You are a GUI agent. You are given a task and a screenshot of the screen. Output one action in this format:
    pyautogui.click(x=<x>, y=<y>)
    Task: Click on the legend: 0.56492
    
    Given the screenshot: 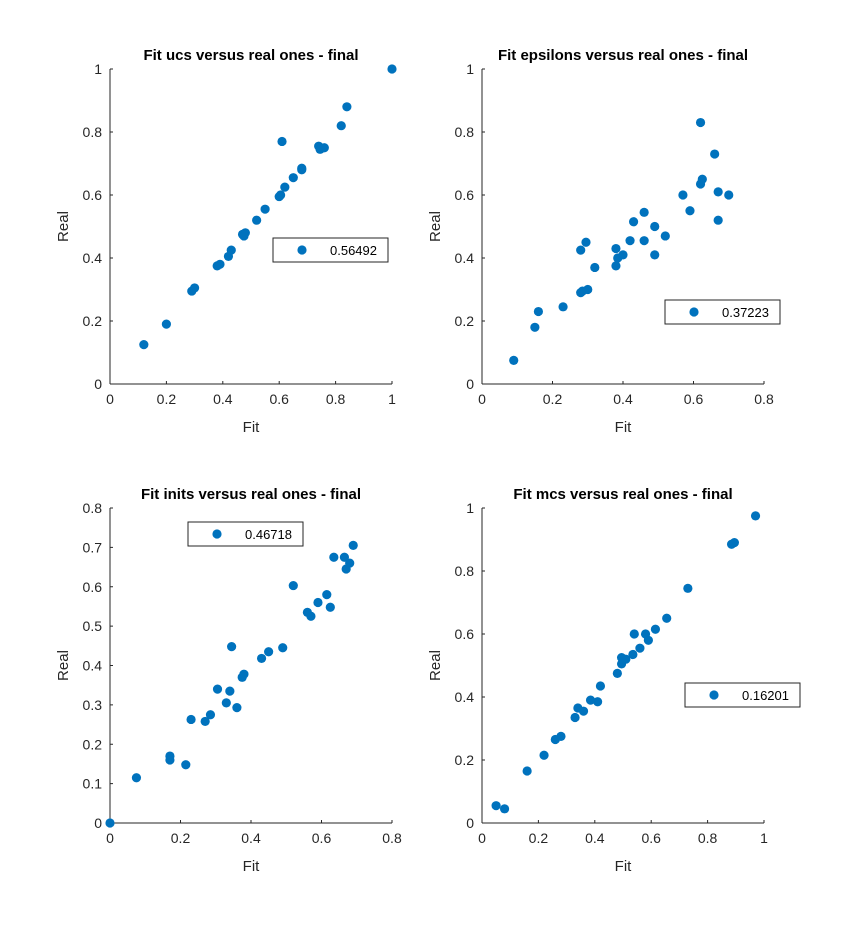 What is the action you would take?
    pyautogui.click(x=330, y=250)
    